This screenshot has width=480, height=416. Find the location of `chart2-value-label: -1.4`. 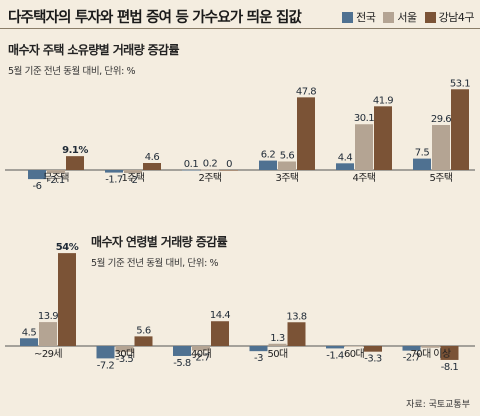

chart2-value-label: -1.4 is located at coordinates (335, 355).